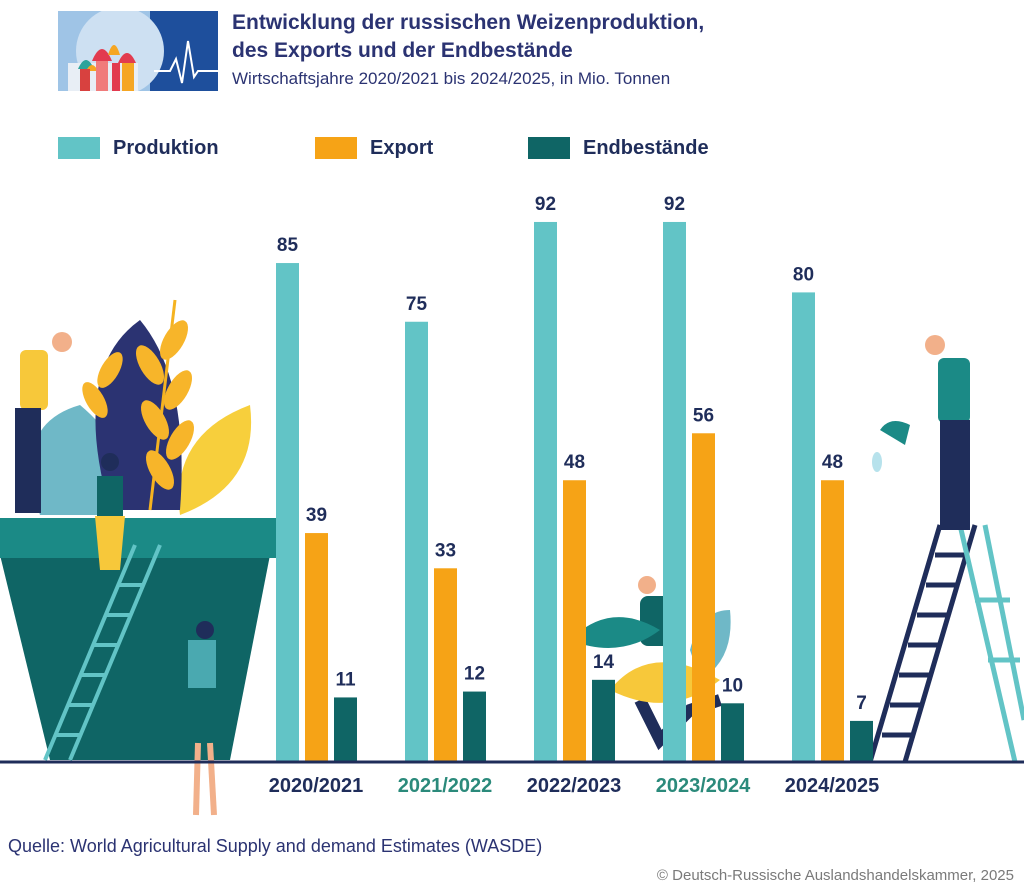  What do you see at coordinates (604, 662) in the screenshot?
I see `data-label-stocks-2022-2023: 14` at bounding box center [604, 662].